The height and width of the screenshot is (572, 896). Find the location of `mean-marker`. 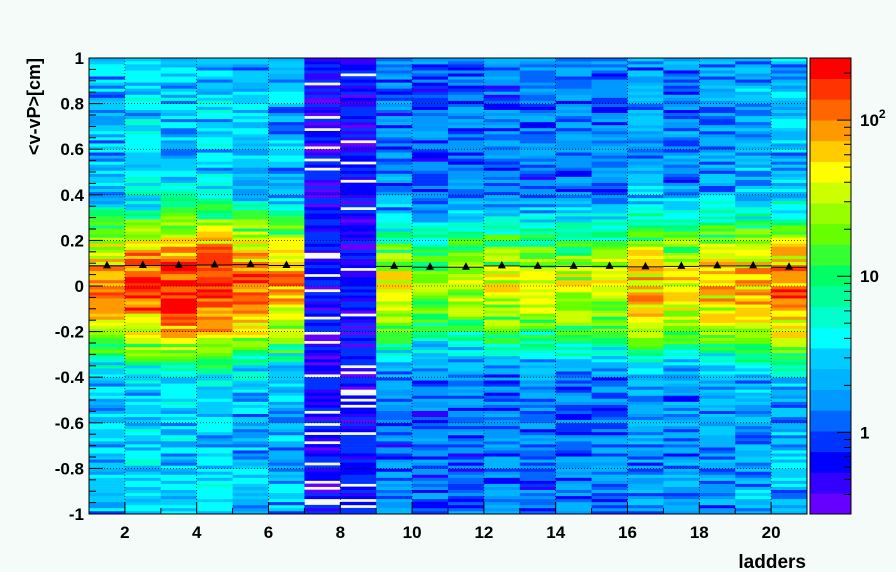

mean-marker is located at coordinates (394, 265).